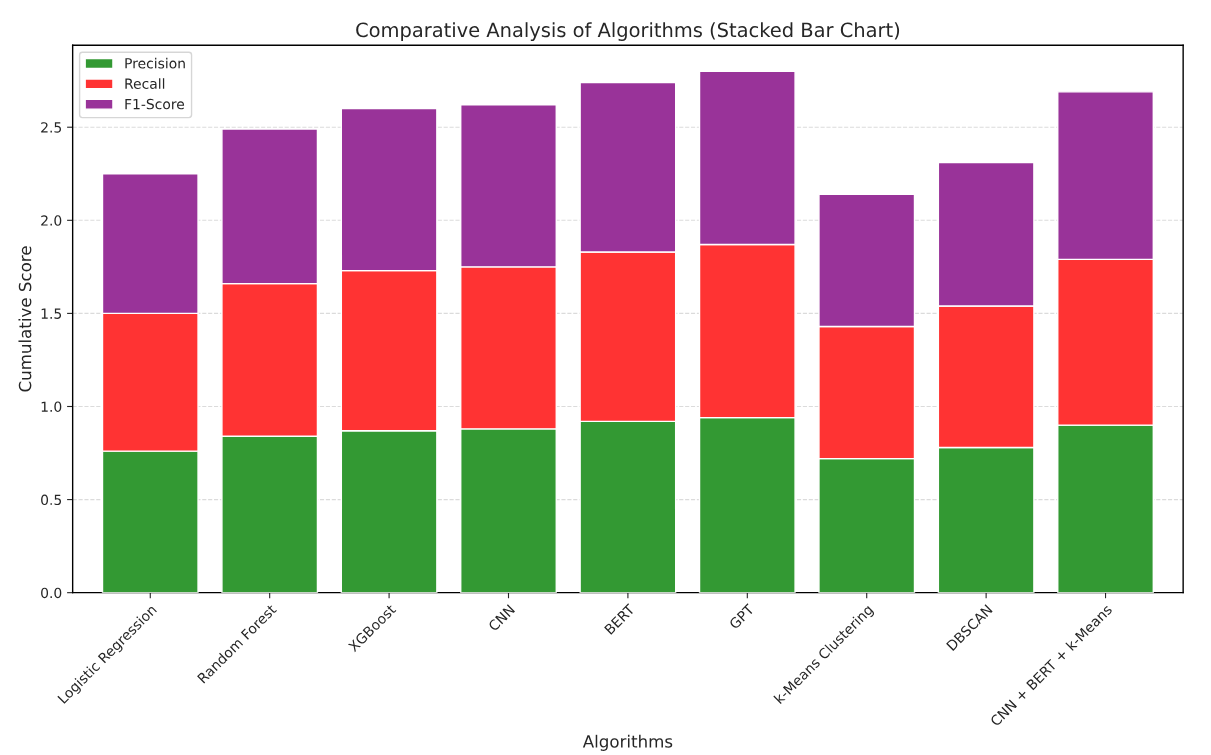 The height and width of the screenshot is (755, 1211). Describe the element at coordinates (25, 319) in the screenshot. I see `y-axis-title: Cumulative Score` at that location.